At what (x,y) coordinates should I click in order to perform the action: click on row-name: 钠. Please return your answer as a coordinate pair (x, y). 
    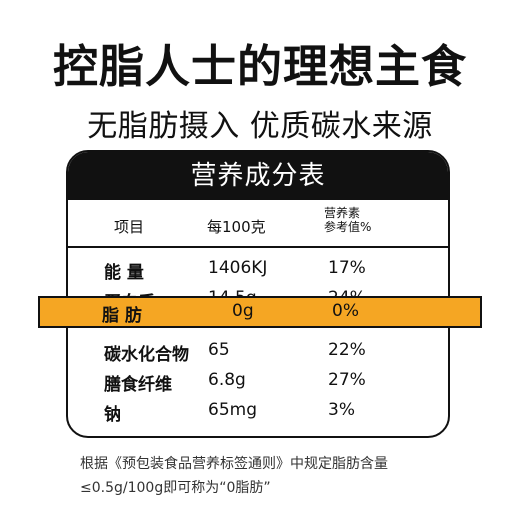
    Looking at the image, I should click on (112, 415).